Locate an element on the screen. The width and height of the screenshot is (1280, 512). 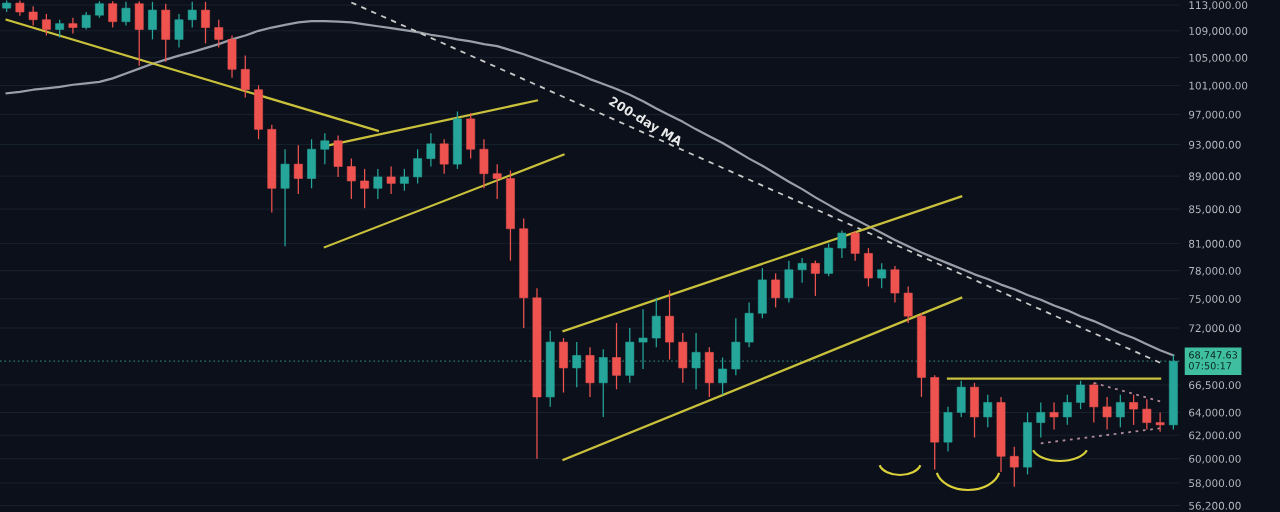
y-tick-label: 64,000.00 is located at coordinates (1215, 413).